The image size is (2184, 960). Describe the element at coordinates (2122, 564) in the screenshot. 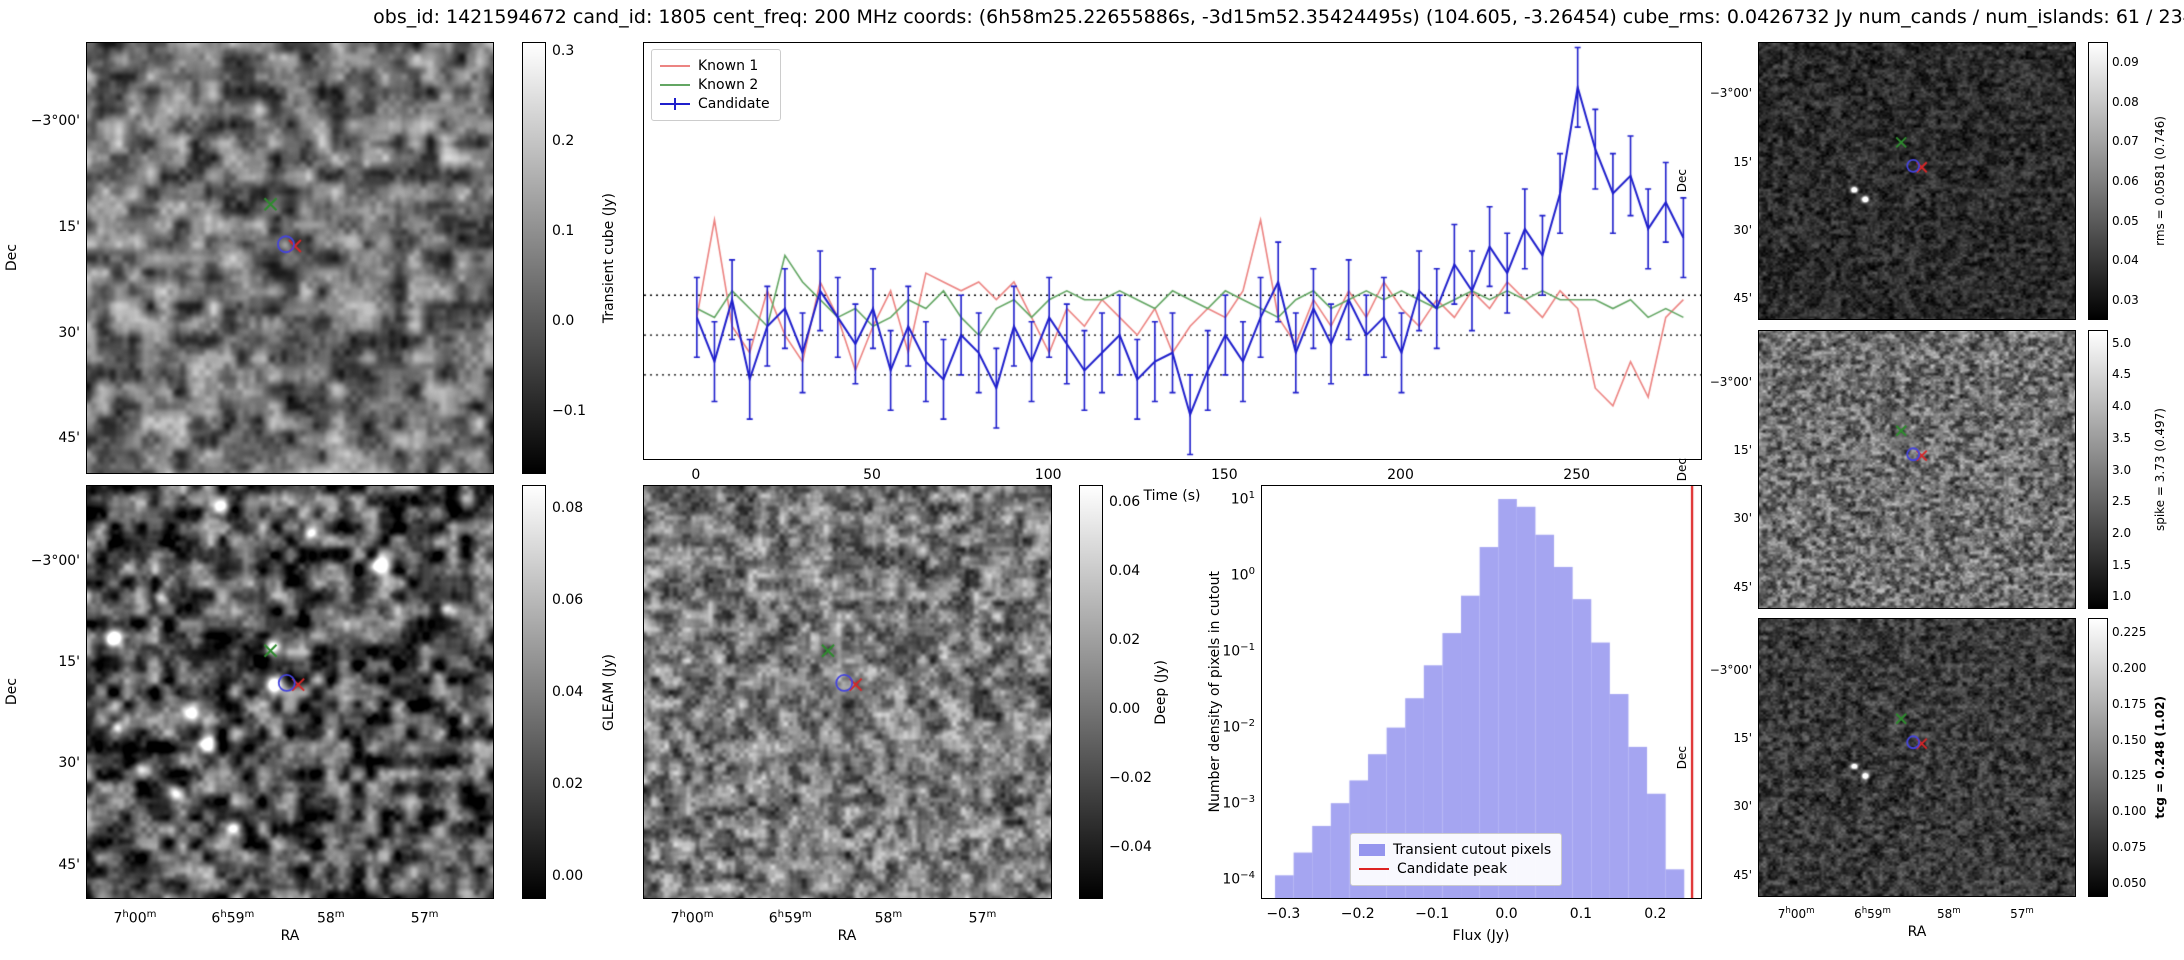

I see `colorbar-tick-label: 1.5` at that location.